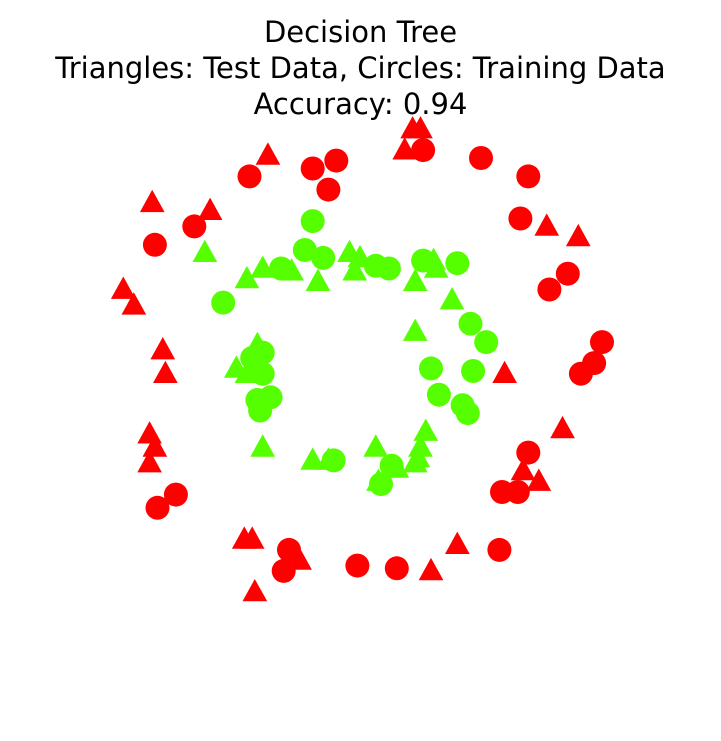 The width and height of the screenshot is (721, 741). What do you see at coordinates (360, 32) in the screenshot?
I see `chart-title: Decision Tree` at bounding box center [360, 32].